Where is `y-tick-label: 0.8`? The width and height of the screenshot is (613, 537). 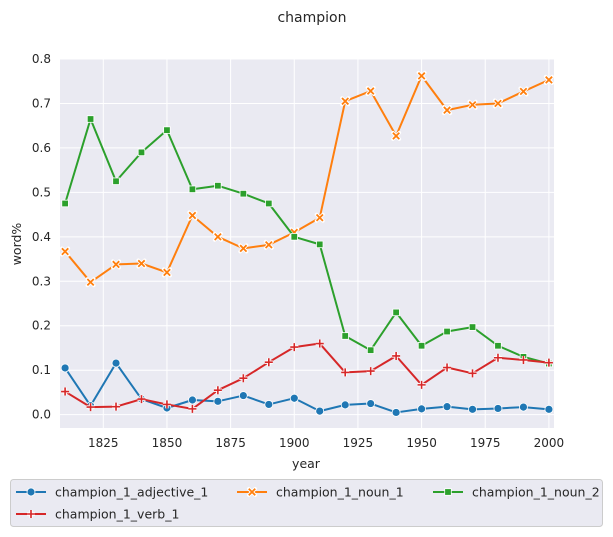 y-tick-label: 0.8 is located at coordinates (41, 59).